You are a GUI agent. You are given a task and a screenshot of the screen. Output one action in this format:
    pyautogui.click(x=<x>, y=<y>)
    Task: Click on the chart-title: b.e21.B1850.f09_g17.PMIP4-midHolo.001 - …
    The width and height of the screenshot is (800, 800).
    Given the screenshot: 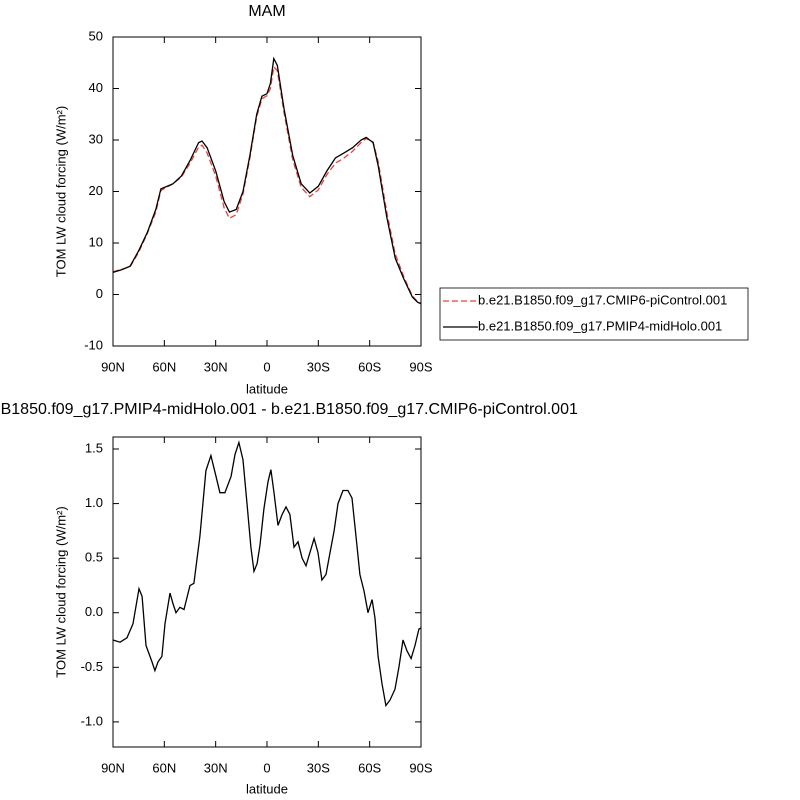 What is the action you would take?
    pyautogui.click(x=289, y=409)
    